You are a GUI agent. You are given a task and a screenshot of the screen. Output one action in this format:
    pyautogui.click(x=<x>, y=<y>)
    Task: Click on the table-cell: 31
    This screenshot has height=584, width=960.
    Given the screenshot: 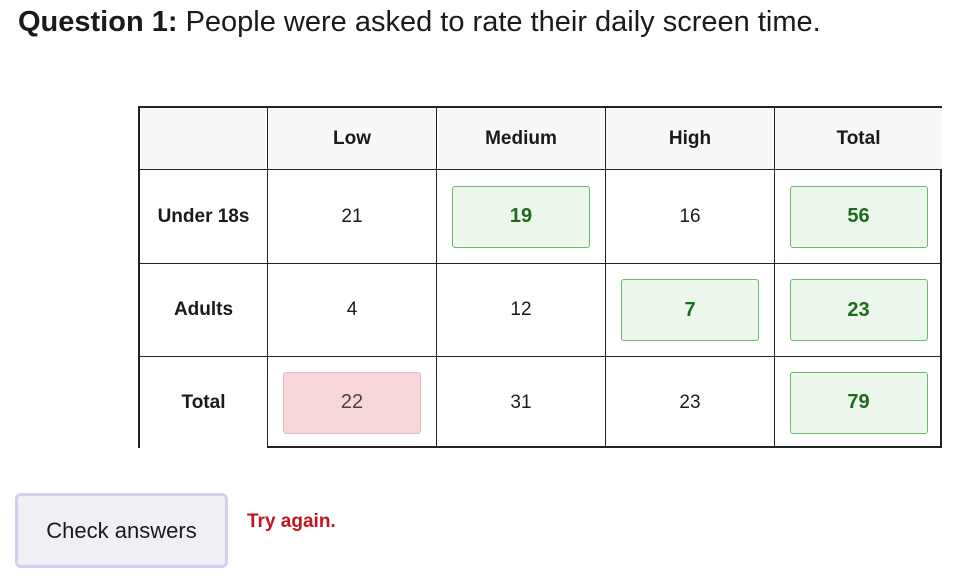 What is the action you would take?
    pyautogui.click(x=521, y=402)
    